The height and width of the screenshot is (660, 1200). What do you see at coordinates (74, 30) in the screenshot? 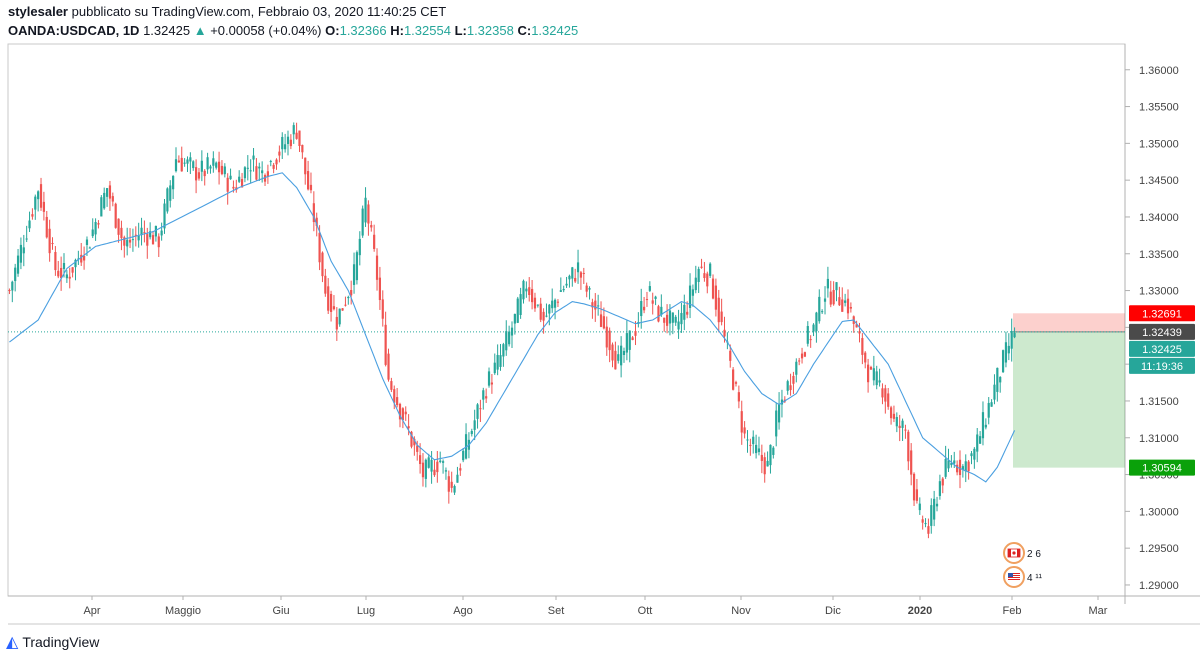
I see `symbol-label: OANDA:USDCAD, 1D` at bounding box center [74, 30].